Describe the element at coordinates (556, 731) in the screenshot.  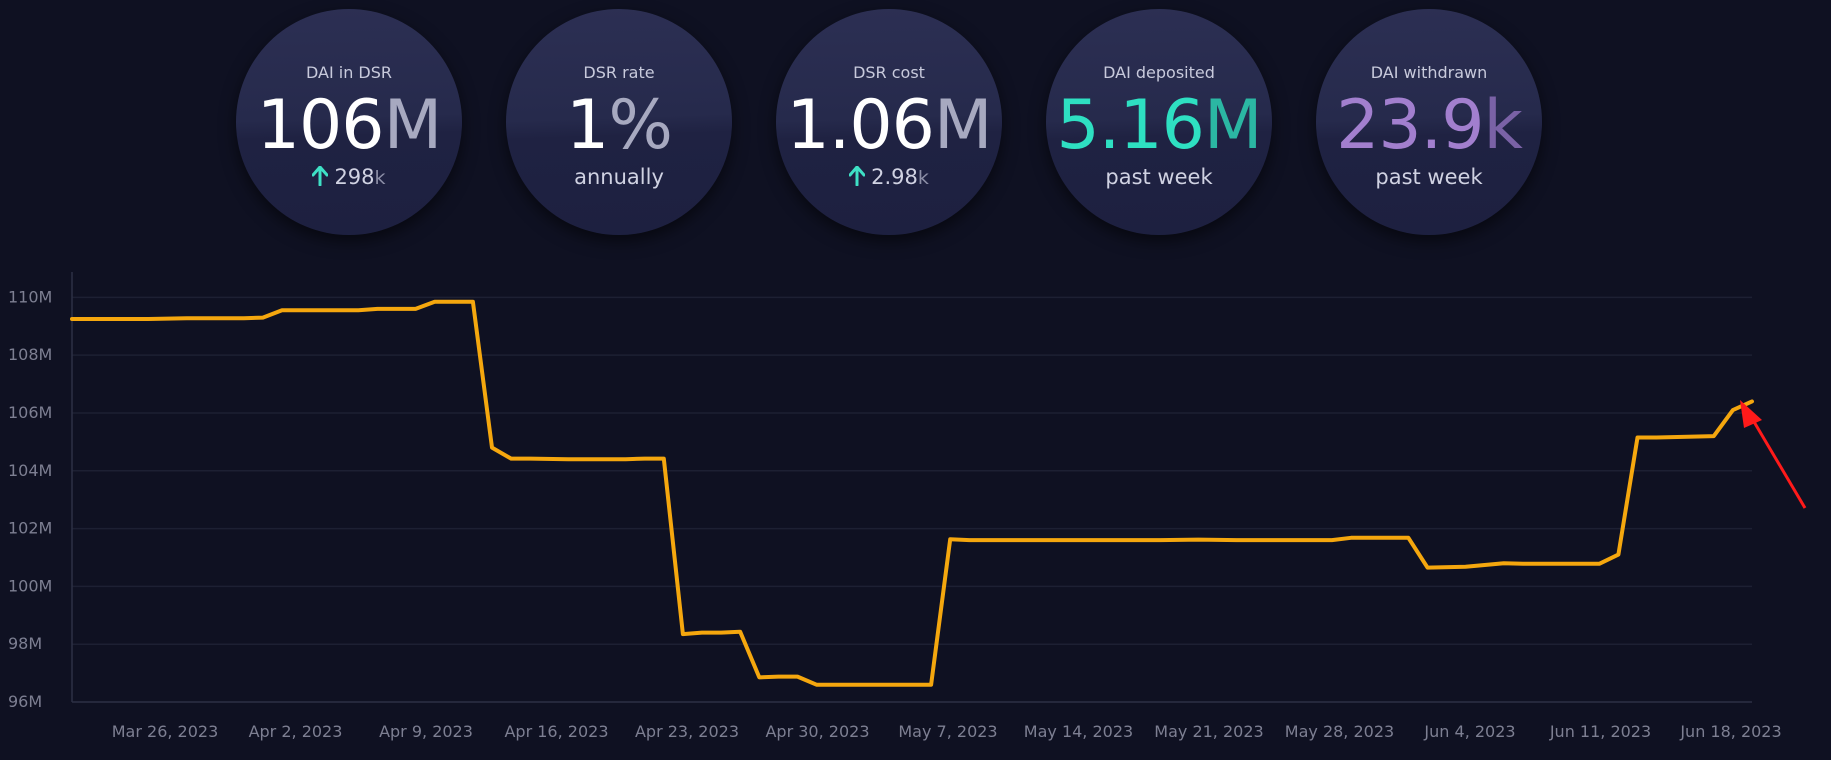
I see `x-tick-label: Apr 16, 2023` at that location.